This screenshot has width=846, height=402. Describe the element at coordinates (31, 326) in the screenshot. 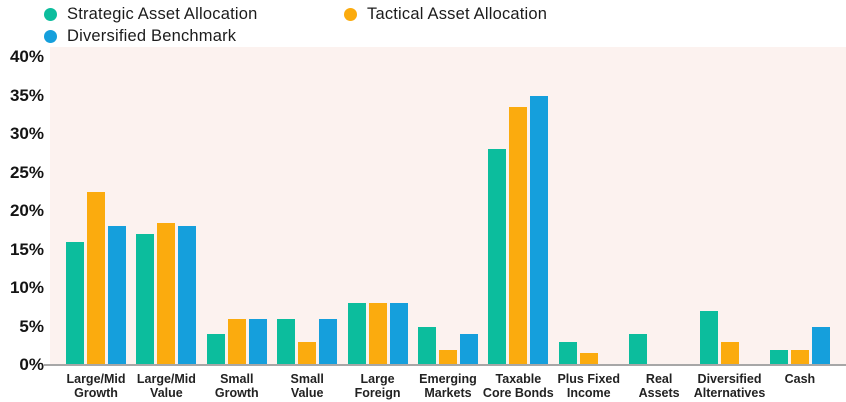

I see `y-tick-5: 5%` at that location.